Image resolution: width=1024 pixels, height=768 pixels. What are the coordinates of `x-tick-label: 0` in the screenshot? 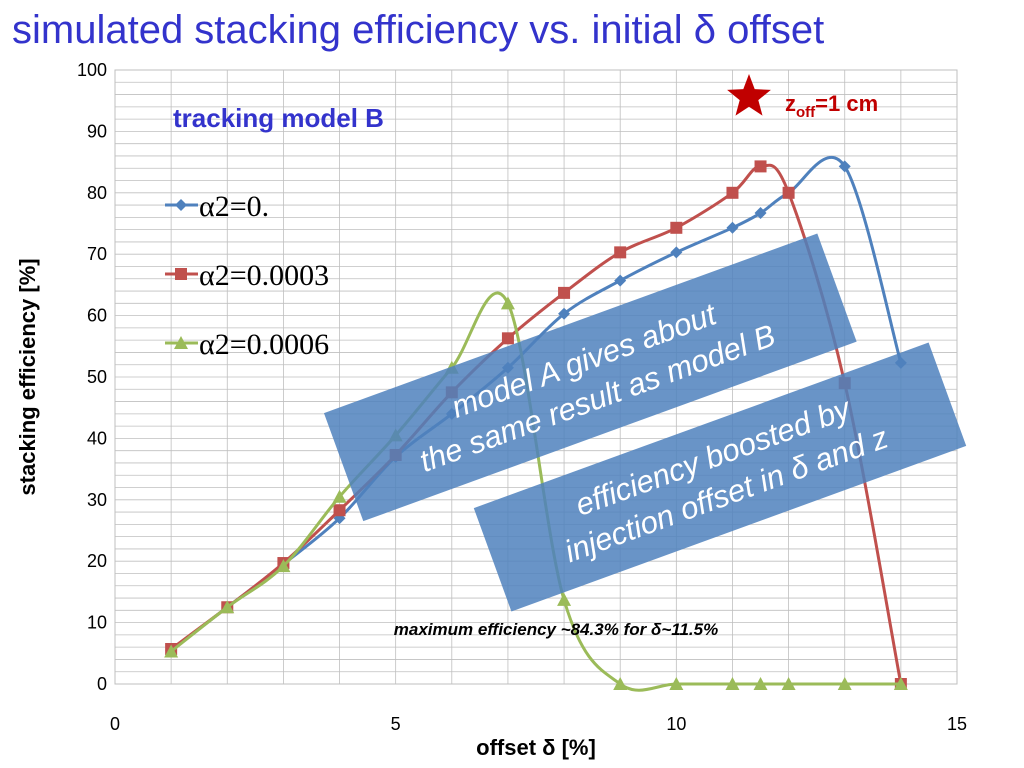 It's located at (115, 724).